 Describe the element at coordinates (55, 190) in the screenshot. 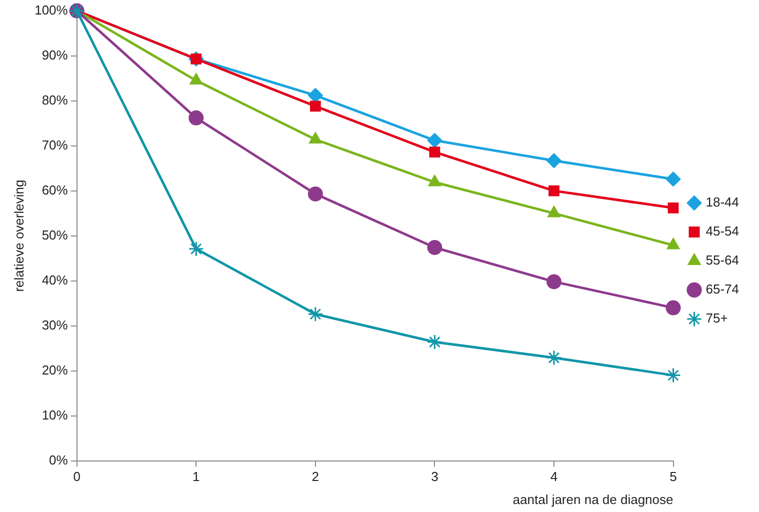

I see `y-tick-label: 60%` at that location.